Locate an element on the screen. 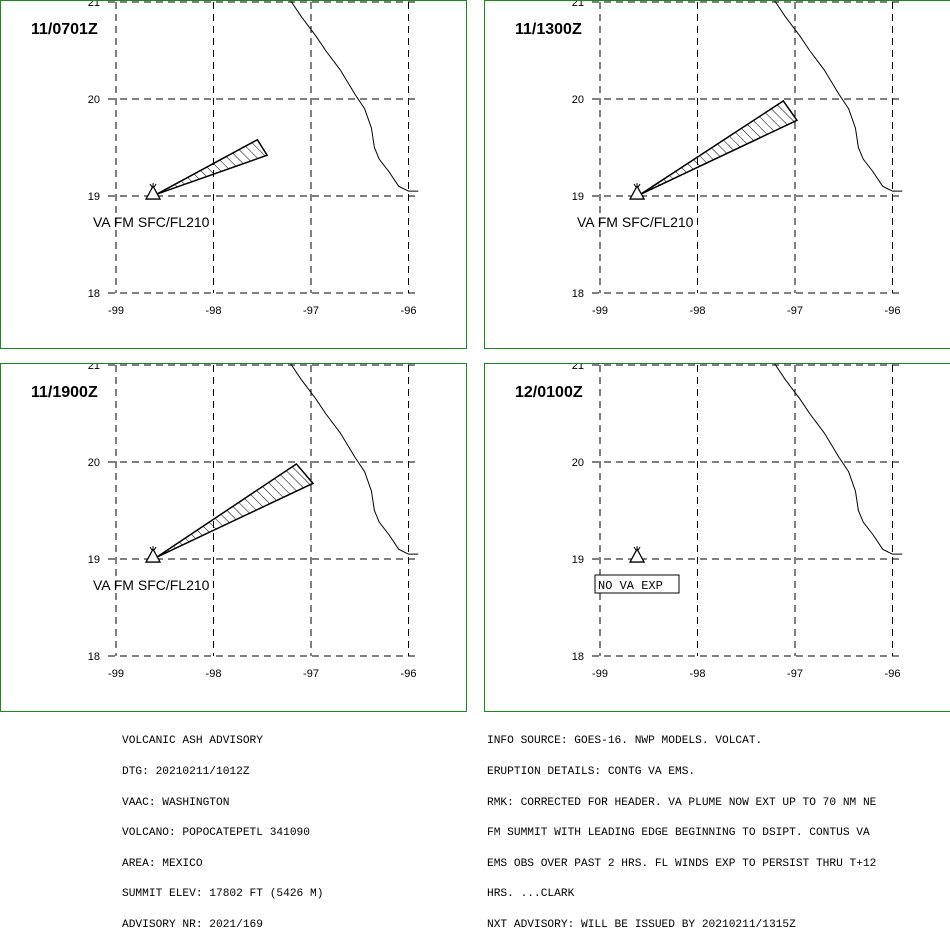 Image resolution: width=950 pixels, height=940 pixels. map-canvas-1: -99 -98 -97 -96 18 19 20 21 VA FM SFC/FL210 is located at coordinates (253, 159).